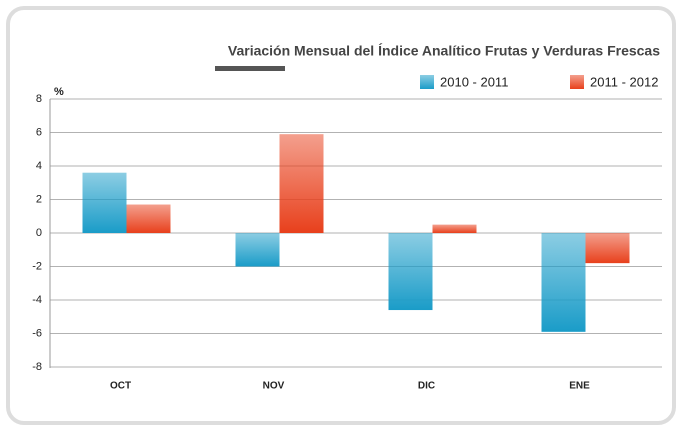 This screenshot has width=682, height=431. Describe the element at coordinates (120, 386) in the screenshot. I see `x-tick-label: OCT` at that location.